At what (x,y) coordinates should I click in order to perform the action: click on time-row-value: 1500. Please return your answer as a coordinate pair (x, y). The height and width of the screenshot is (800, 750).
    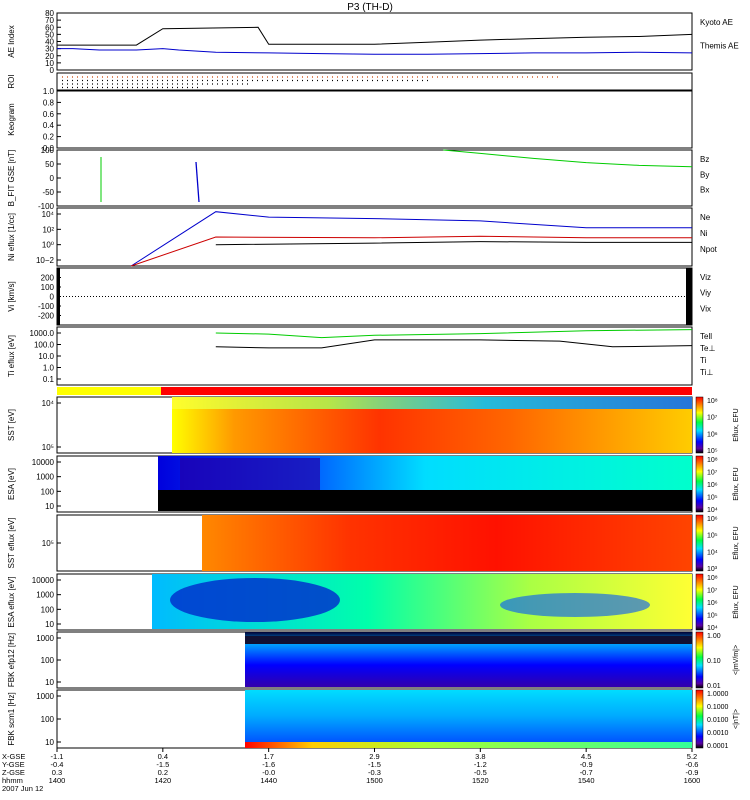
    Looking at the image, I should click on (374, 780).